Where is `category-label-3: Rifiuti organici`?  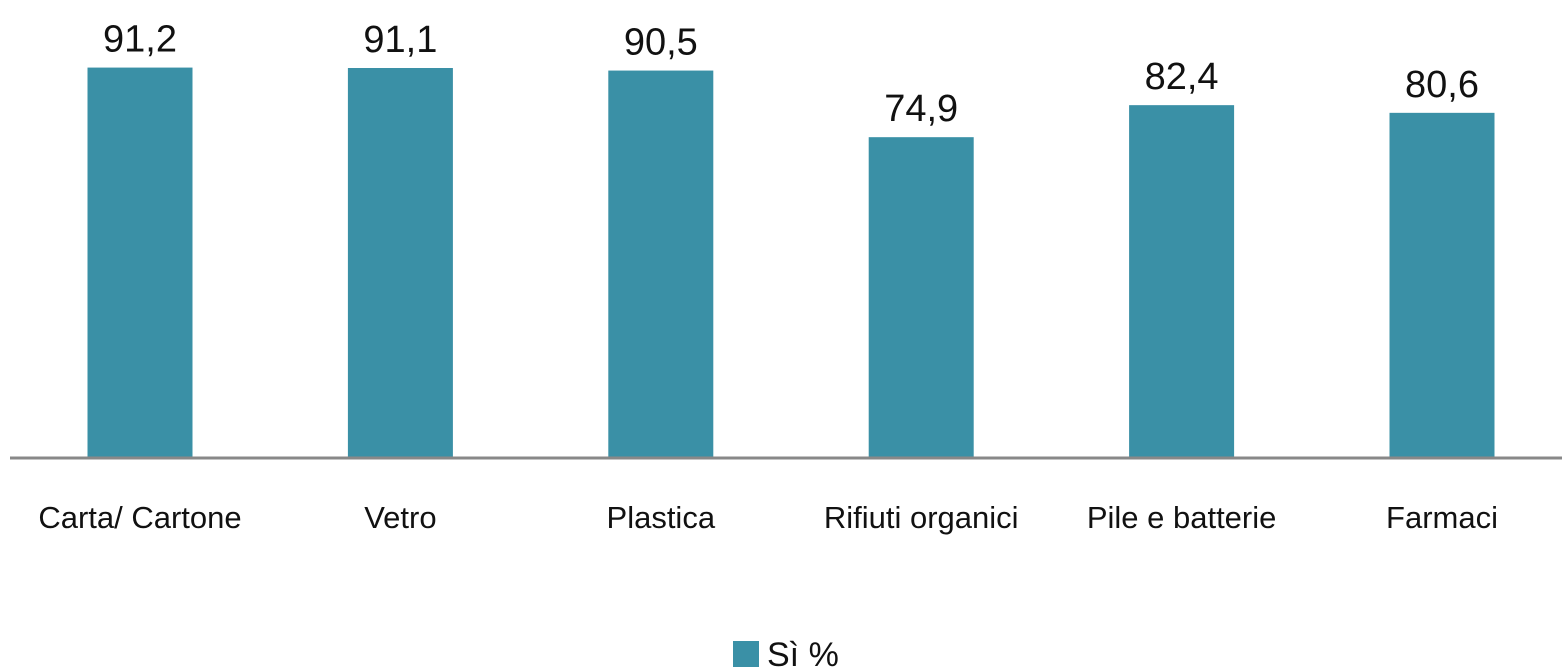 category-label-3: Rifiuti organici is located at coordinates (921, 517).